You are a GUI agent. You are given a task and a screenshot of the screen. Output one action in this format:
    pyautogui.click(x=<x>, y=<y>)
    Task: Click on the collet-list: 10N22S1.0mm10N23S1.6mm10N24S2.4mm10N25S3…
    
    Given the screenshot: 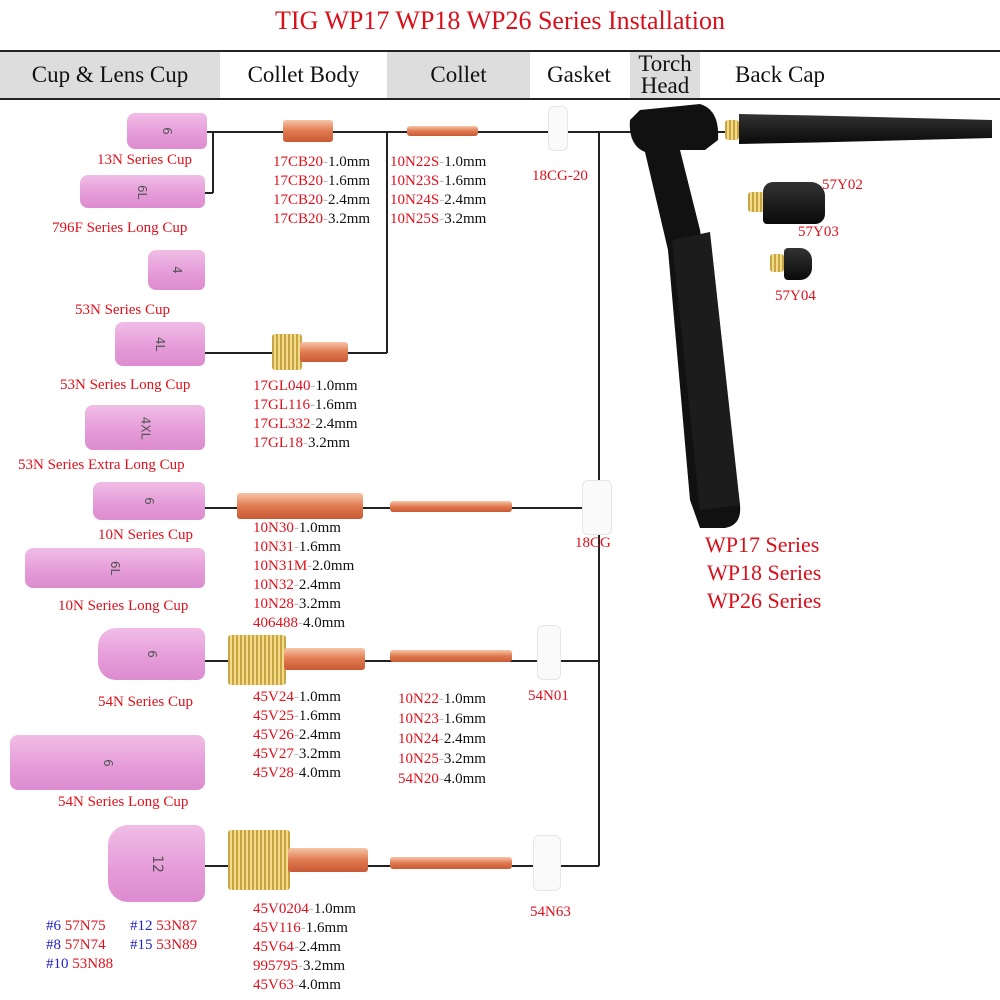 What is the action you would take?
    pyautogui.click(x=438, y=191)
    